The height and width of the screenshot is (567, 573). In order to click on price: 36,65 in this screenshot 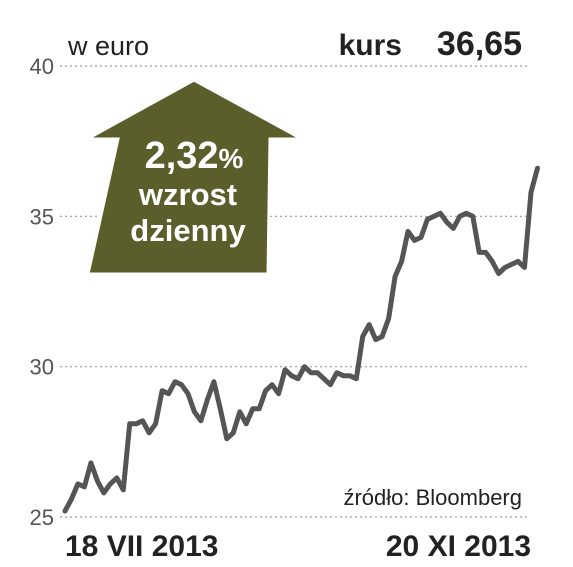, I will do `click(479, 44)`.